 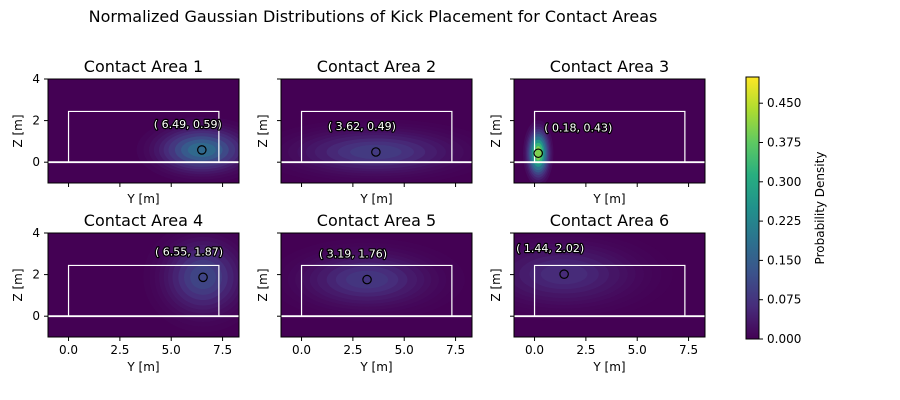 What do you see at coordinates (784, 260) in the screenshot?
I see `colorbar-tick-label: 0.150` at bounding box center [784, 260].